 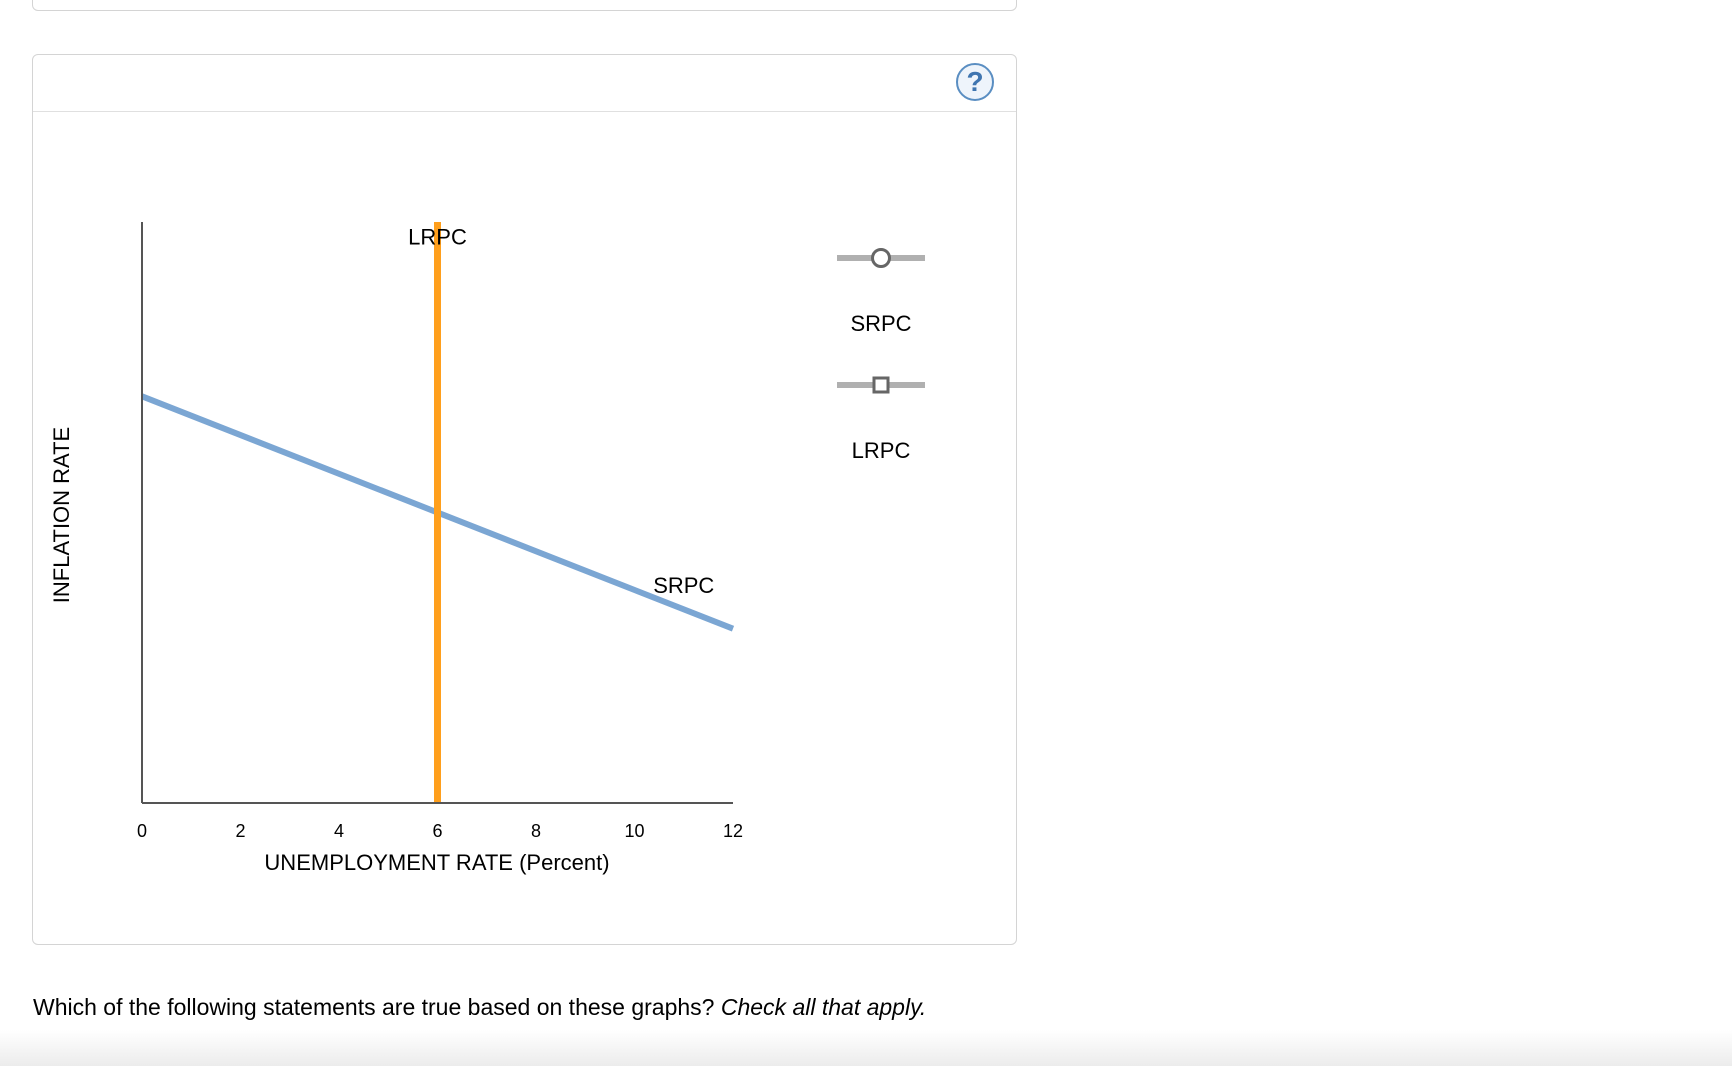 I want to click on y-axis-label: INFLATION RATE, so click(x=61, y=515).